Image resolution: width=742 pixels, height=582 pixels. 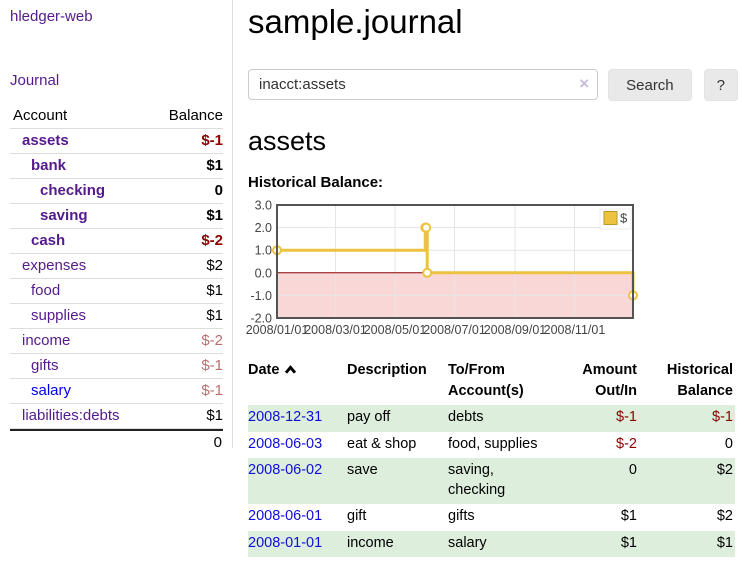 What do you see at coordinates (64, 215) in the screenshot?
I see `sidebar-account-link: saving` at bounding box center [64, 215].